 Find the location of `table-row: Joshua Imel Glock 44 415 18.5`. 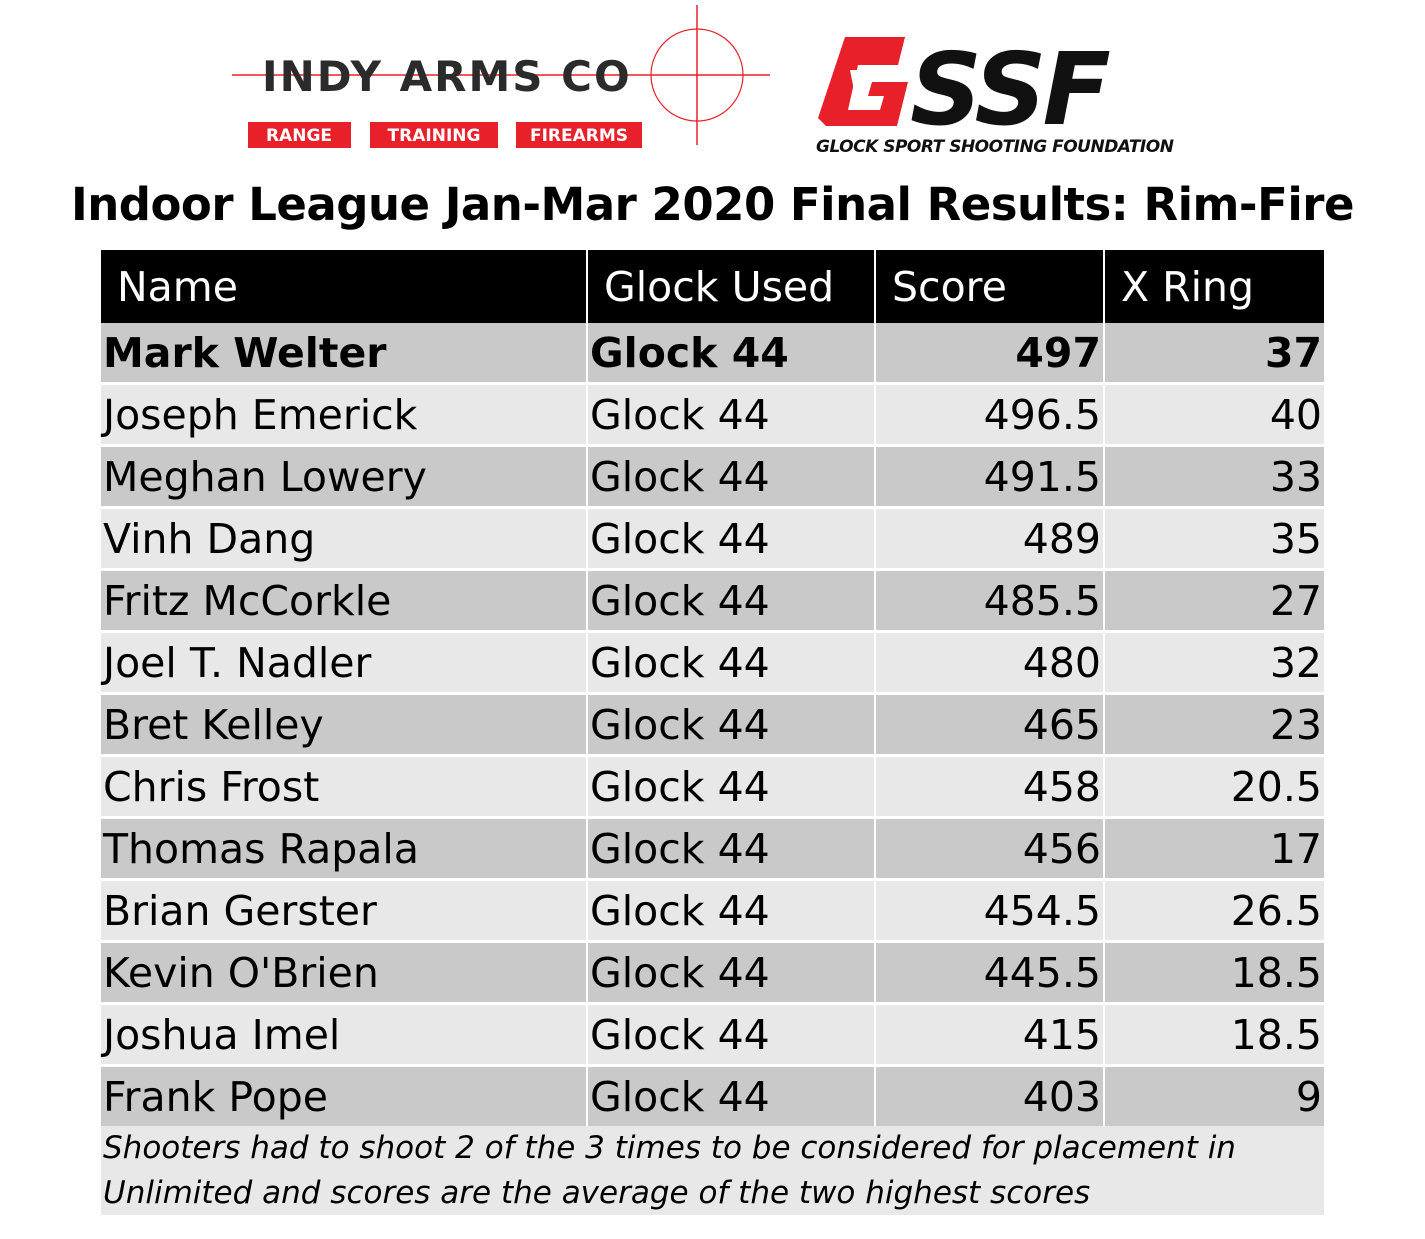

table-row: Joshua Imel Glock 44 415 18.5 is located at coordinates (712, 1035).